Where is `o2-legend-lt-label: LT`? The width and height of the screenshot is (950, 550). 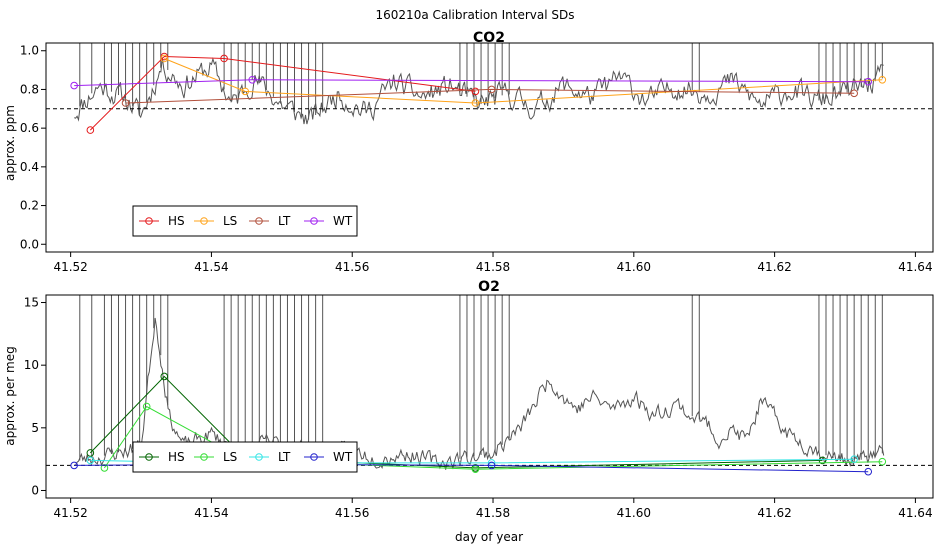
o2-legend-lt-label: LT is located at coordinates (284, 457).